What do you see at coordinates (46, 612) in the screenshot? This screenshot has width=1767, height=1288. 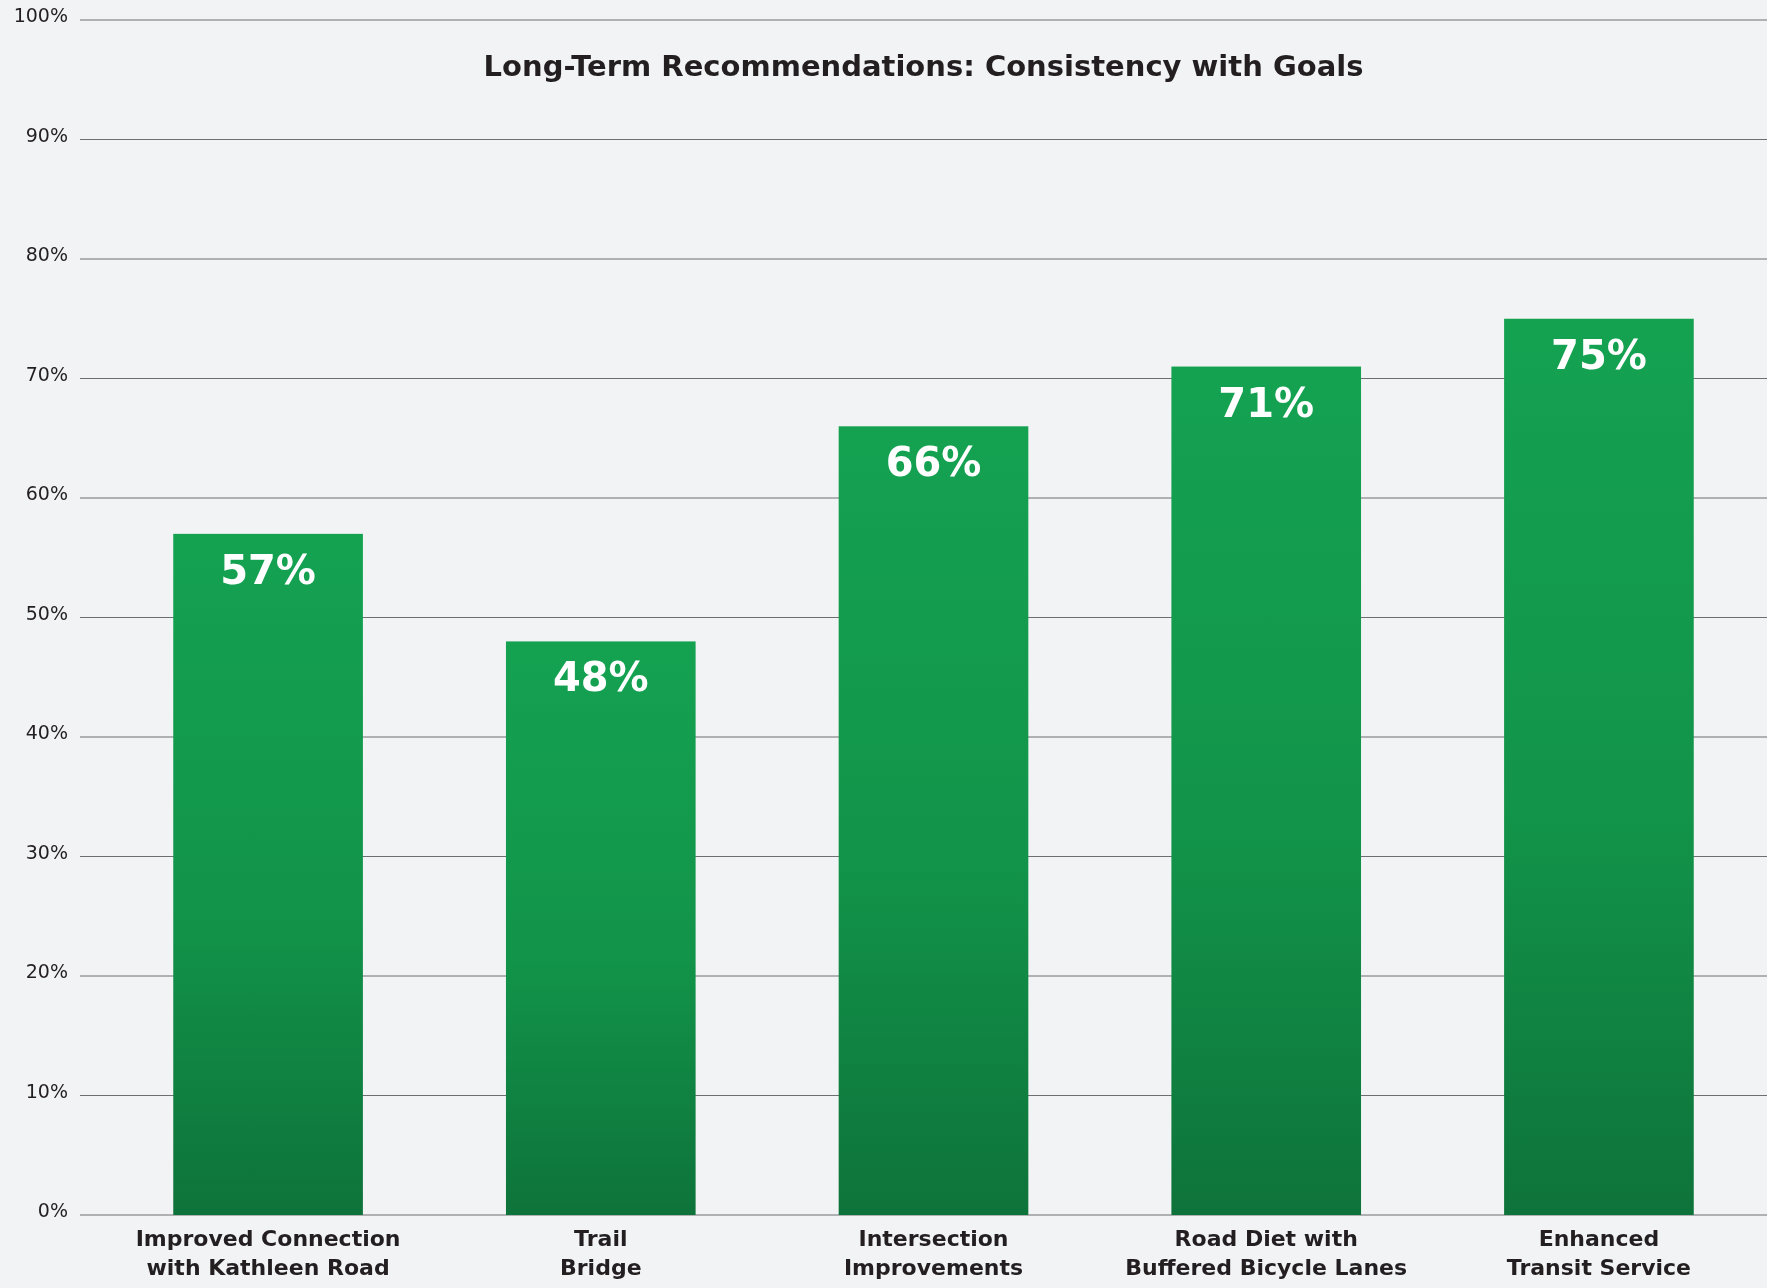 I see `y-tick-label: 50%` at bounding box center [46, 612].